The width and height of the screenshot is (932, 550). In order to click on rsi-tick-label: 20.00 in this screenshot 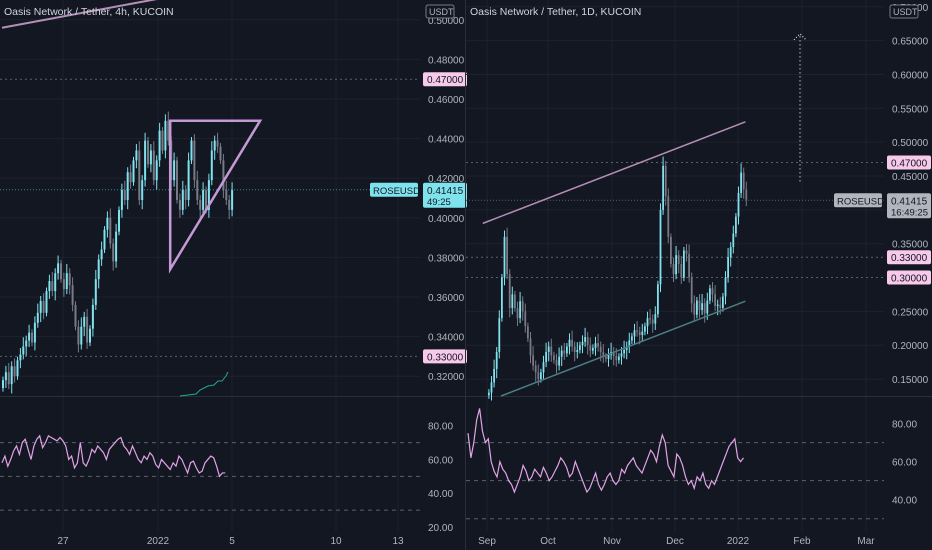, I will do `click(440, 528)`.